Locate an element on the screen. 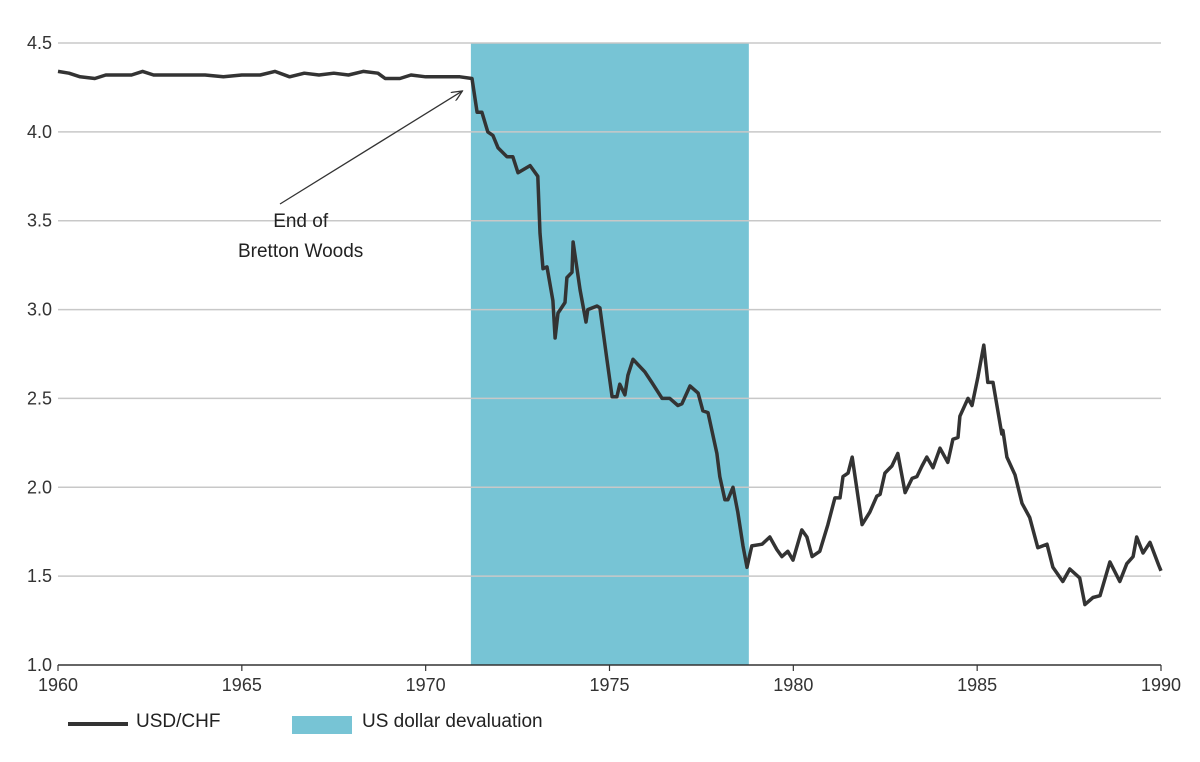  y-tick-label: 2.0 is located at coordinates (39, 487).